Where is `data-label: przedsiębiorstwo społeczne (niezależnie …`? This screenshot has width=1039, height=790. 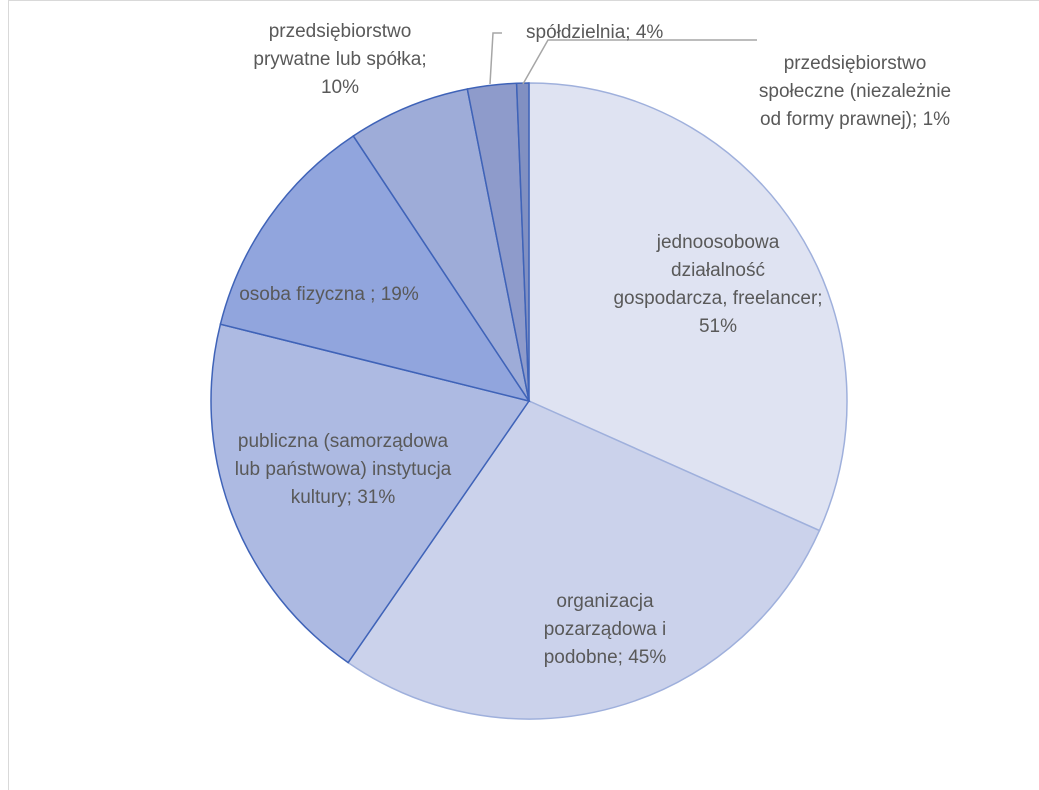 data-label: przedsiębiorstwo społeczne (niezależnie … is located at coordinates (855, 91).